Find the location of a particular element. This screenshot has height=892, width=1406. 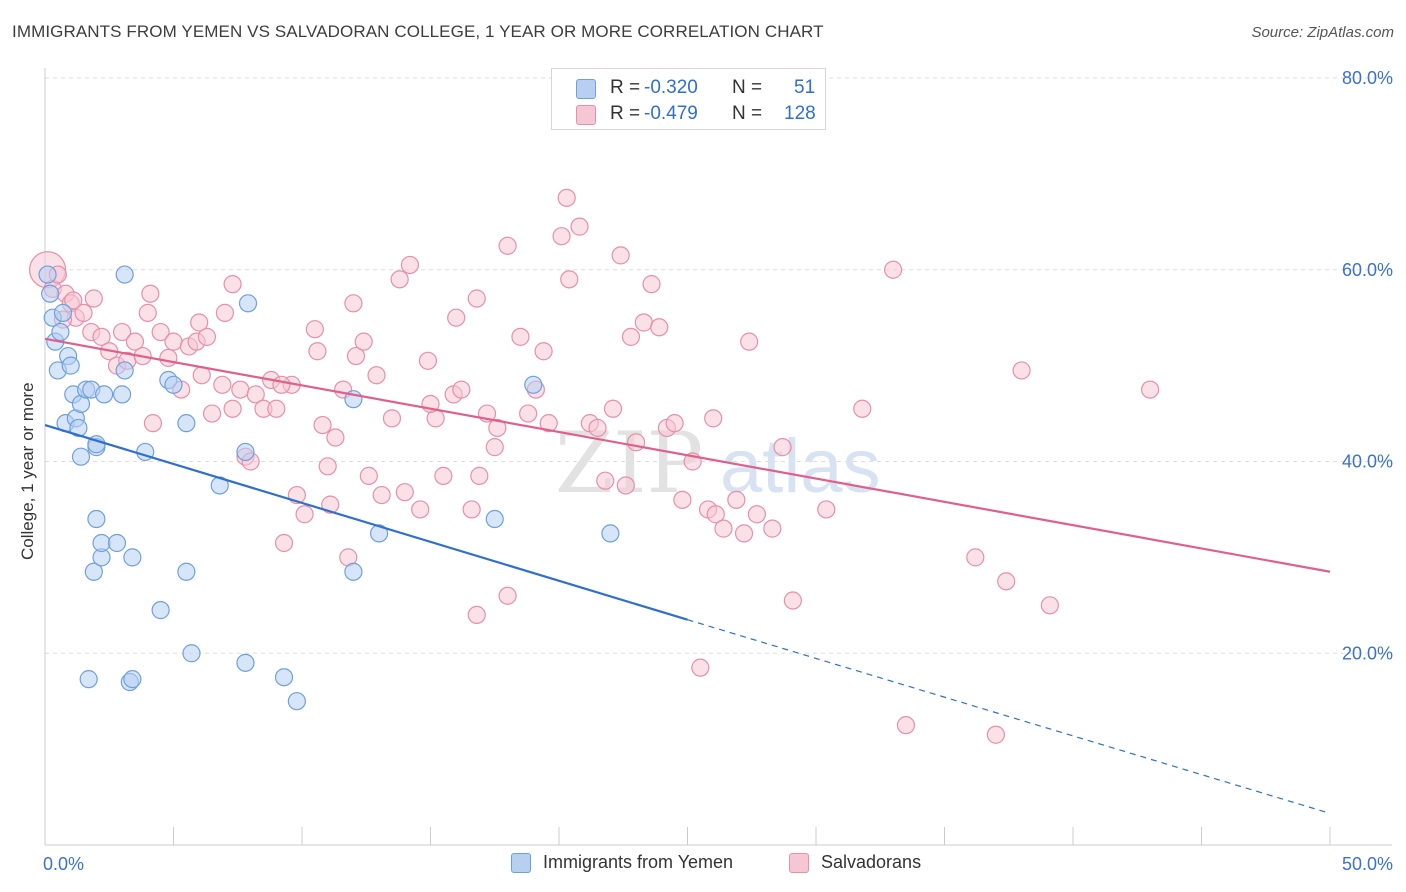

y-tick-label: 80.0% is located at coordinates (1367, 78).